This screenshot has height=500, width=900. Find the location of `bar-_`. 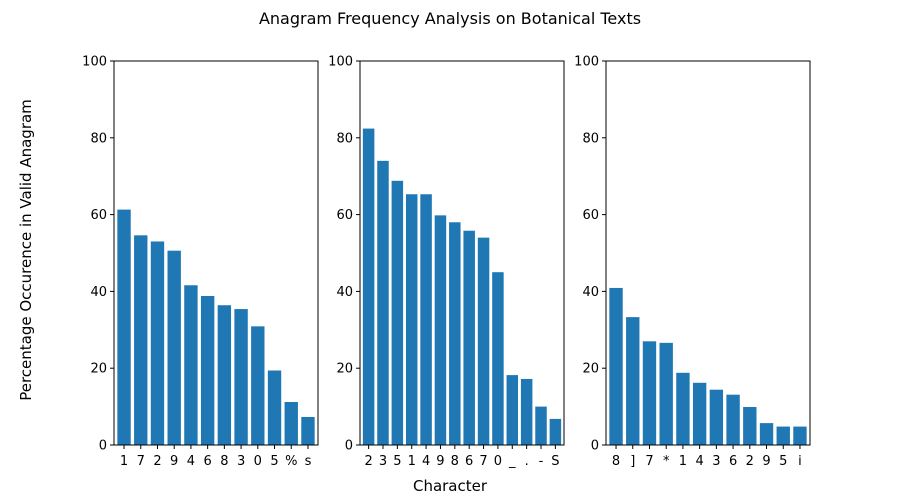

bar-_ is located at coordinates (512, 410).